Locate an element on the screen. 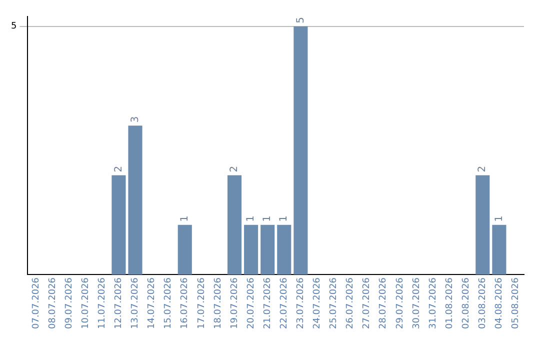  x-tick-label: 02.08.2026 is located at coordinates (466, 303).